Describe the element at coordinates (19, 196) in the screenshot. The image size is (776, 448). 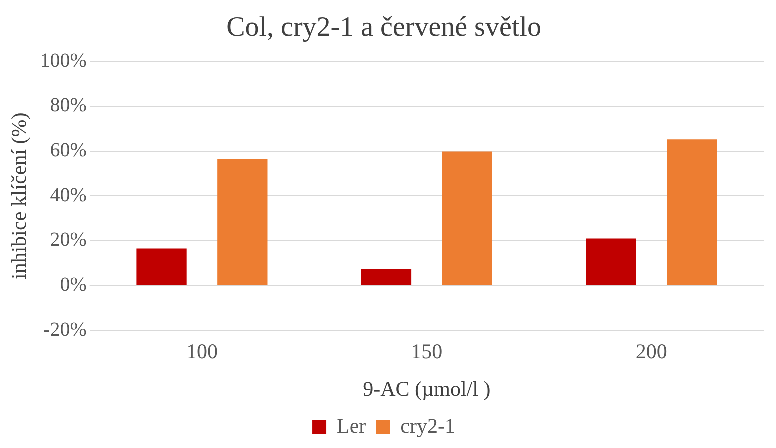
I see `y-axis-title: inhibice klíčení (%)` at that location.